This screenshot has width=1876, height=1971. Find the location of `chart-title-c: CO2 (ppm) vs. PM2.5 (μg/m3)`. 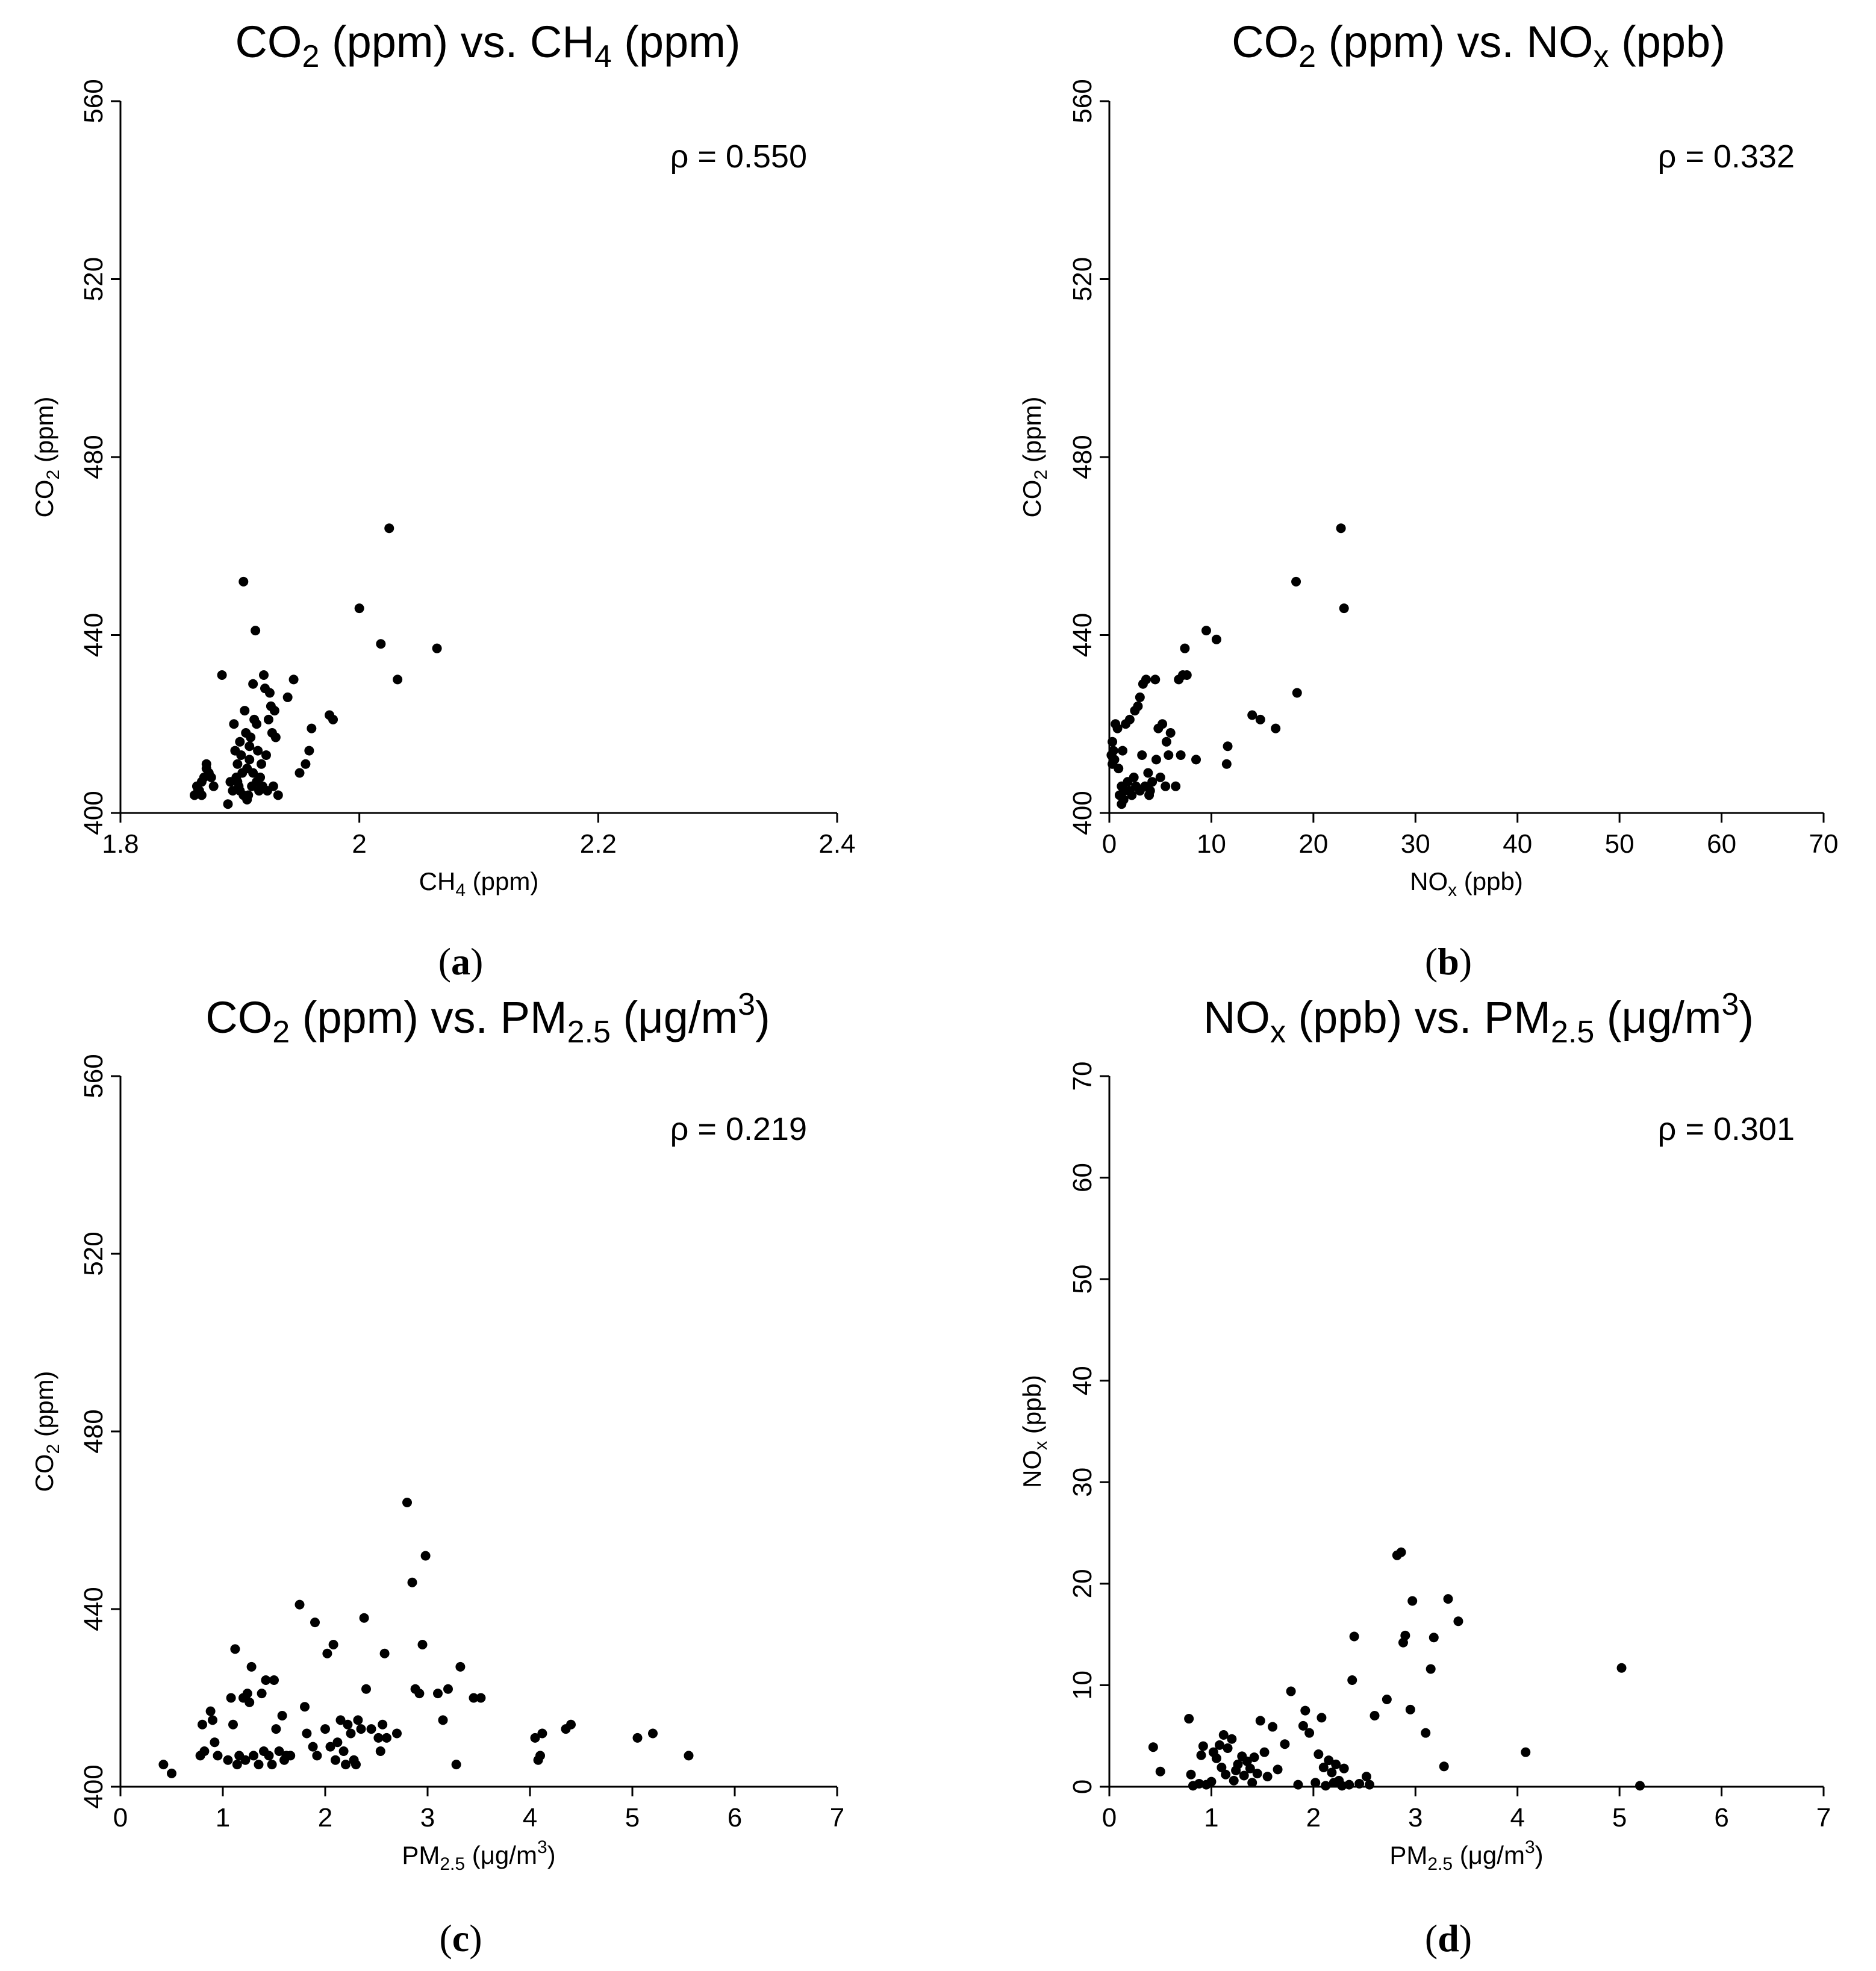

chart-title-c: CO2 (ppm) vs. PM2.5 (μg/m3) is located at coordinates (487, 1019).